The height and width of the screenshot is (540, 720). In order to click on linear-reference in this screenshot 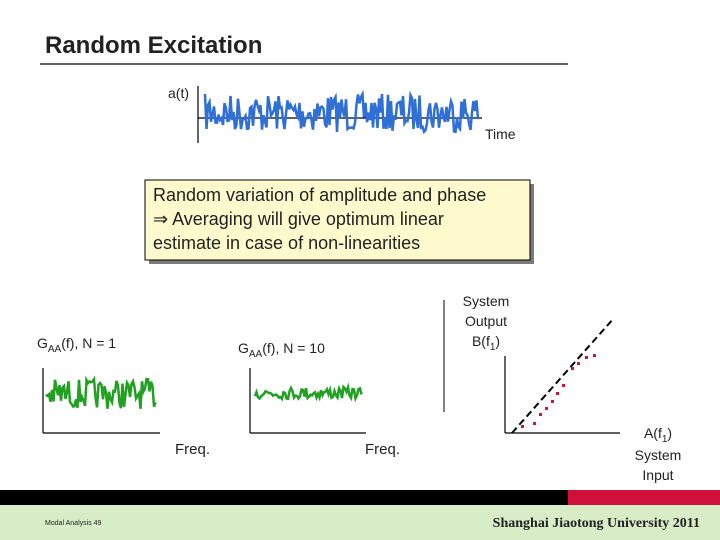, I will do `click(563, 375)`.